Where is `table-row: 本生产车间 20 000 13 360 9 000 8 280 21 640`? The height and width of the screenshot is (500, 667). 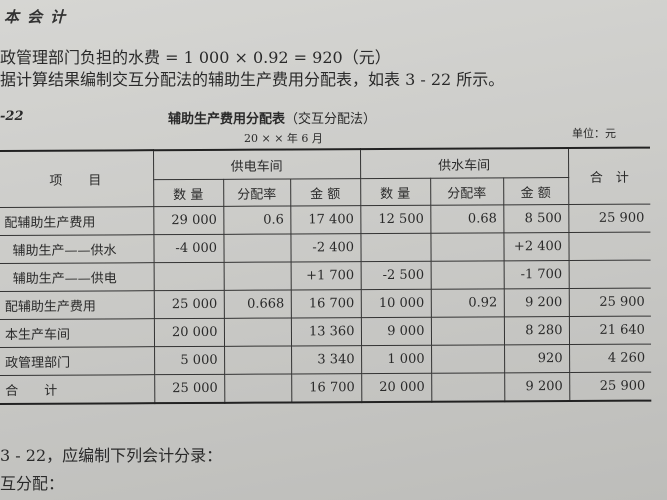
table-row: 本生产车间 20 000 13 360 9 000 8 280 21 640 is located at coordinates (326, 332).